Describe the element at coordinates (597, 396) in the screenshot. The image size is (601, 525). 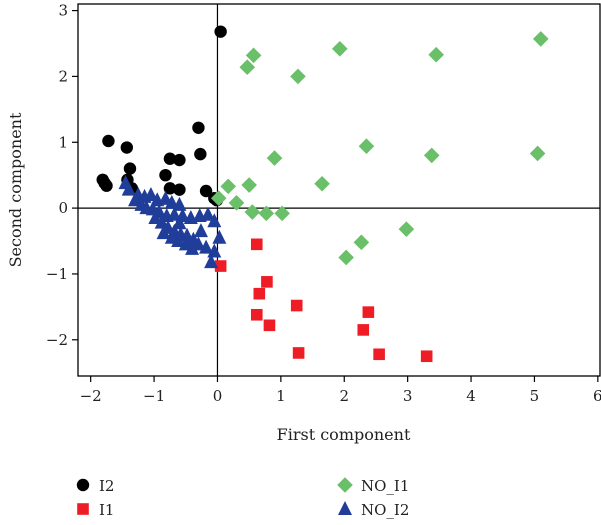
I see `x-tick-label: 6` at that location.